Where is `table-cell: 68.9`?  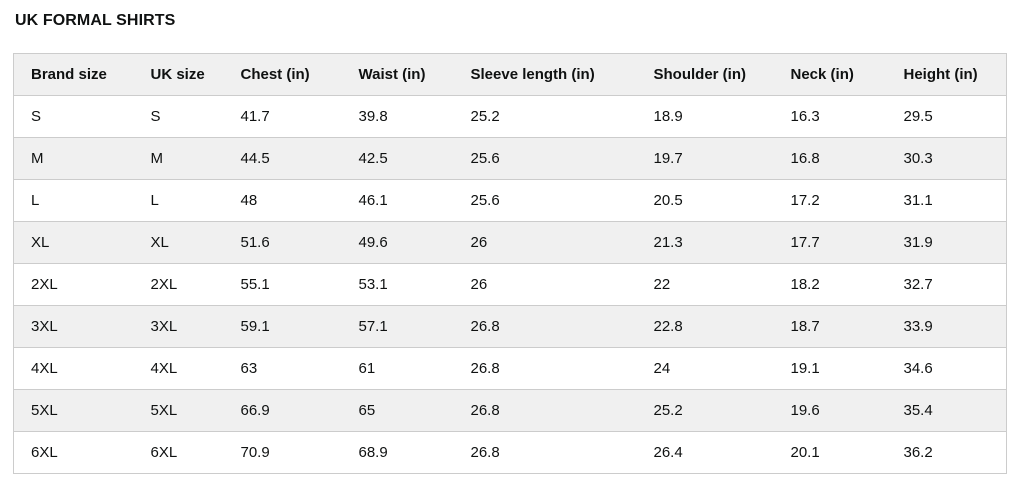
table-cell: 68.9 is located at coordinates (397, 452).